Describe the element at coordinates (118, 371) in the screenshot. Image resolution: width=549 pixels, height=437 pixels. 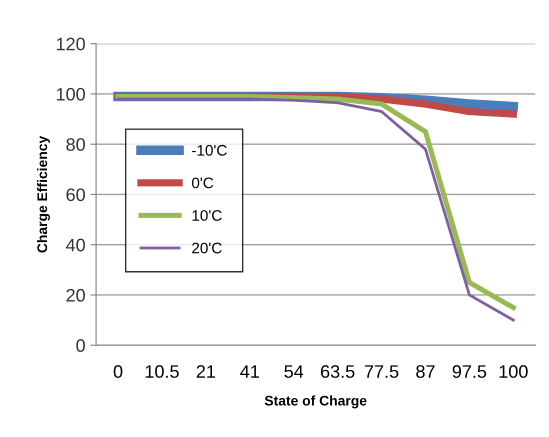
I see `x-tick-label: 0` at that location.